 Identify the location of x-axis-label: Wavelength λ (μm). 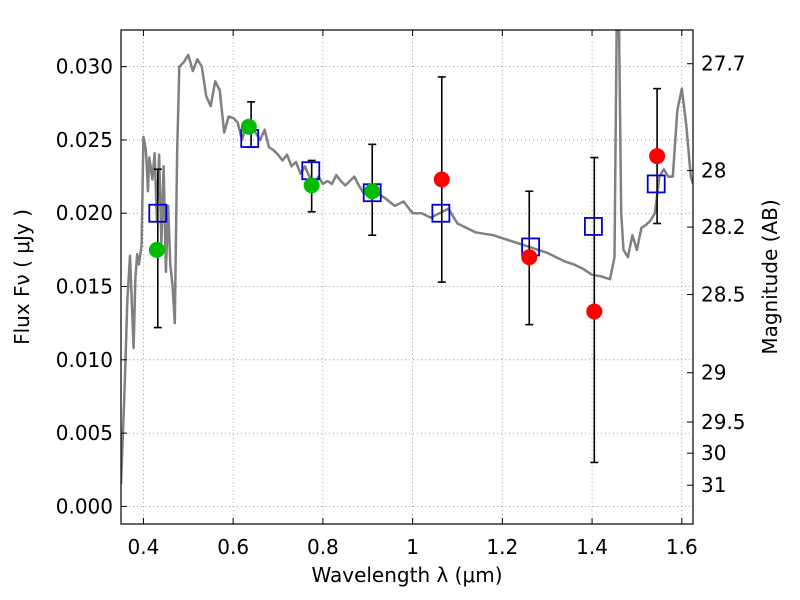
(406, 575).